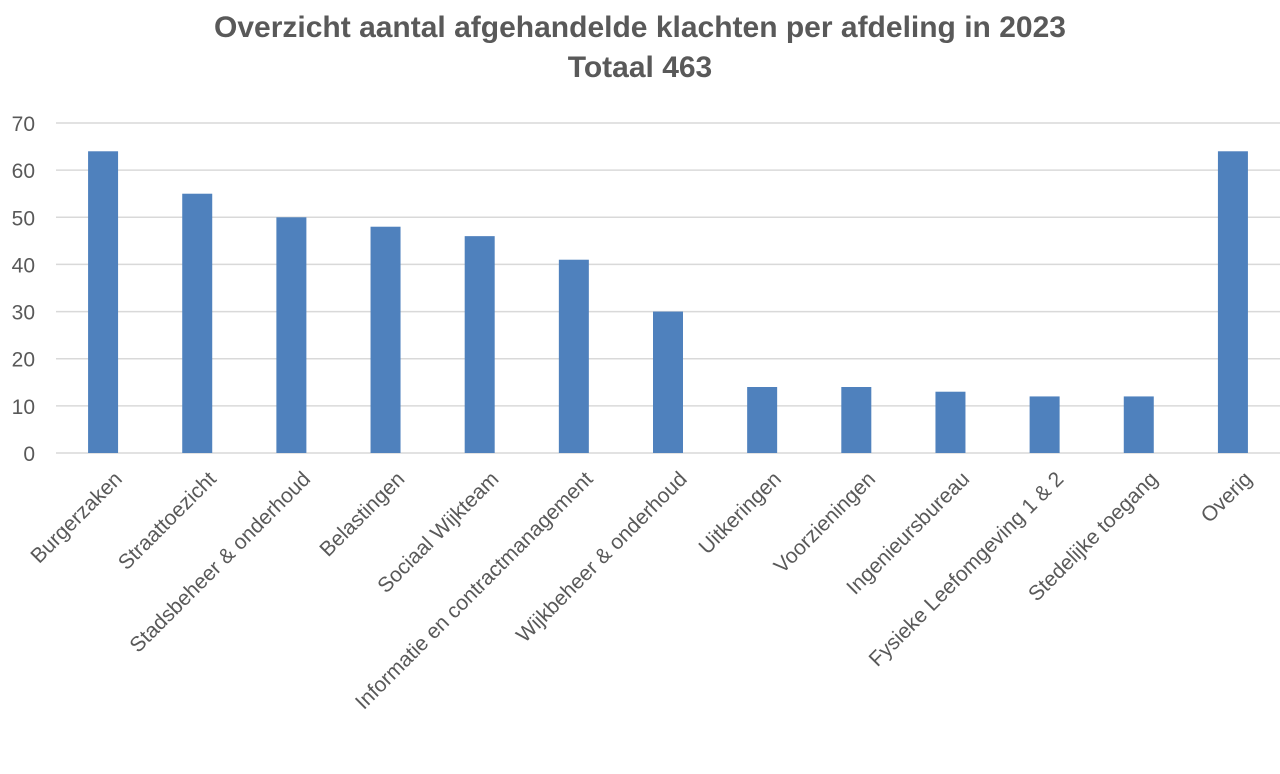 Image resolution: width=1280 pixels, height=774 pixels. What do you see at coordinates (362, 514) in the screenshot?
I see `x-tick-label: Belastingen` at bounding box center [362, 514].